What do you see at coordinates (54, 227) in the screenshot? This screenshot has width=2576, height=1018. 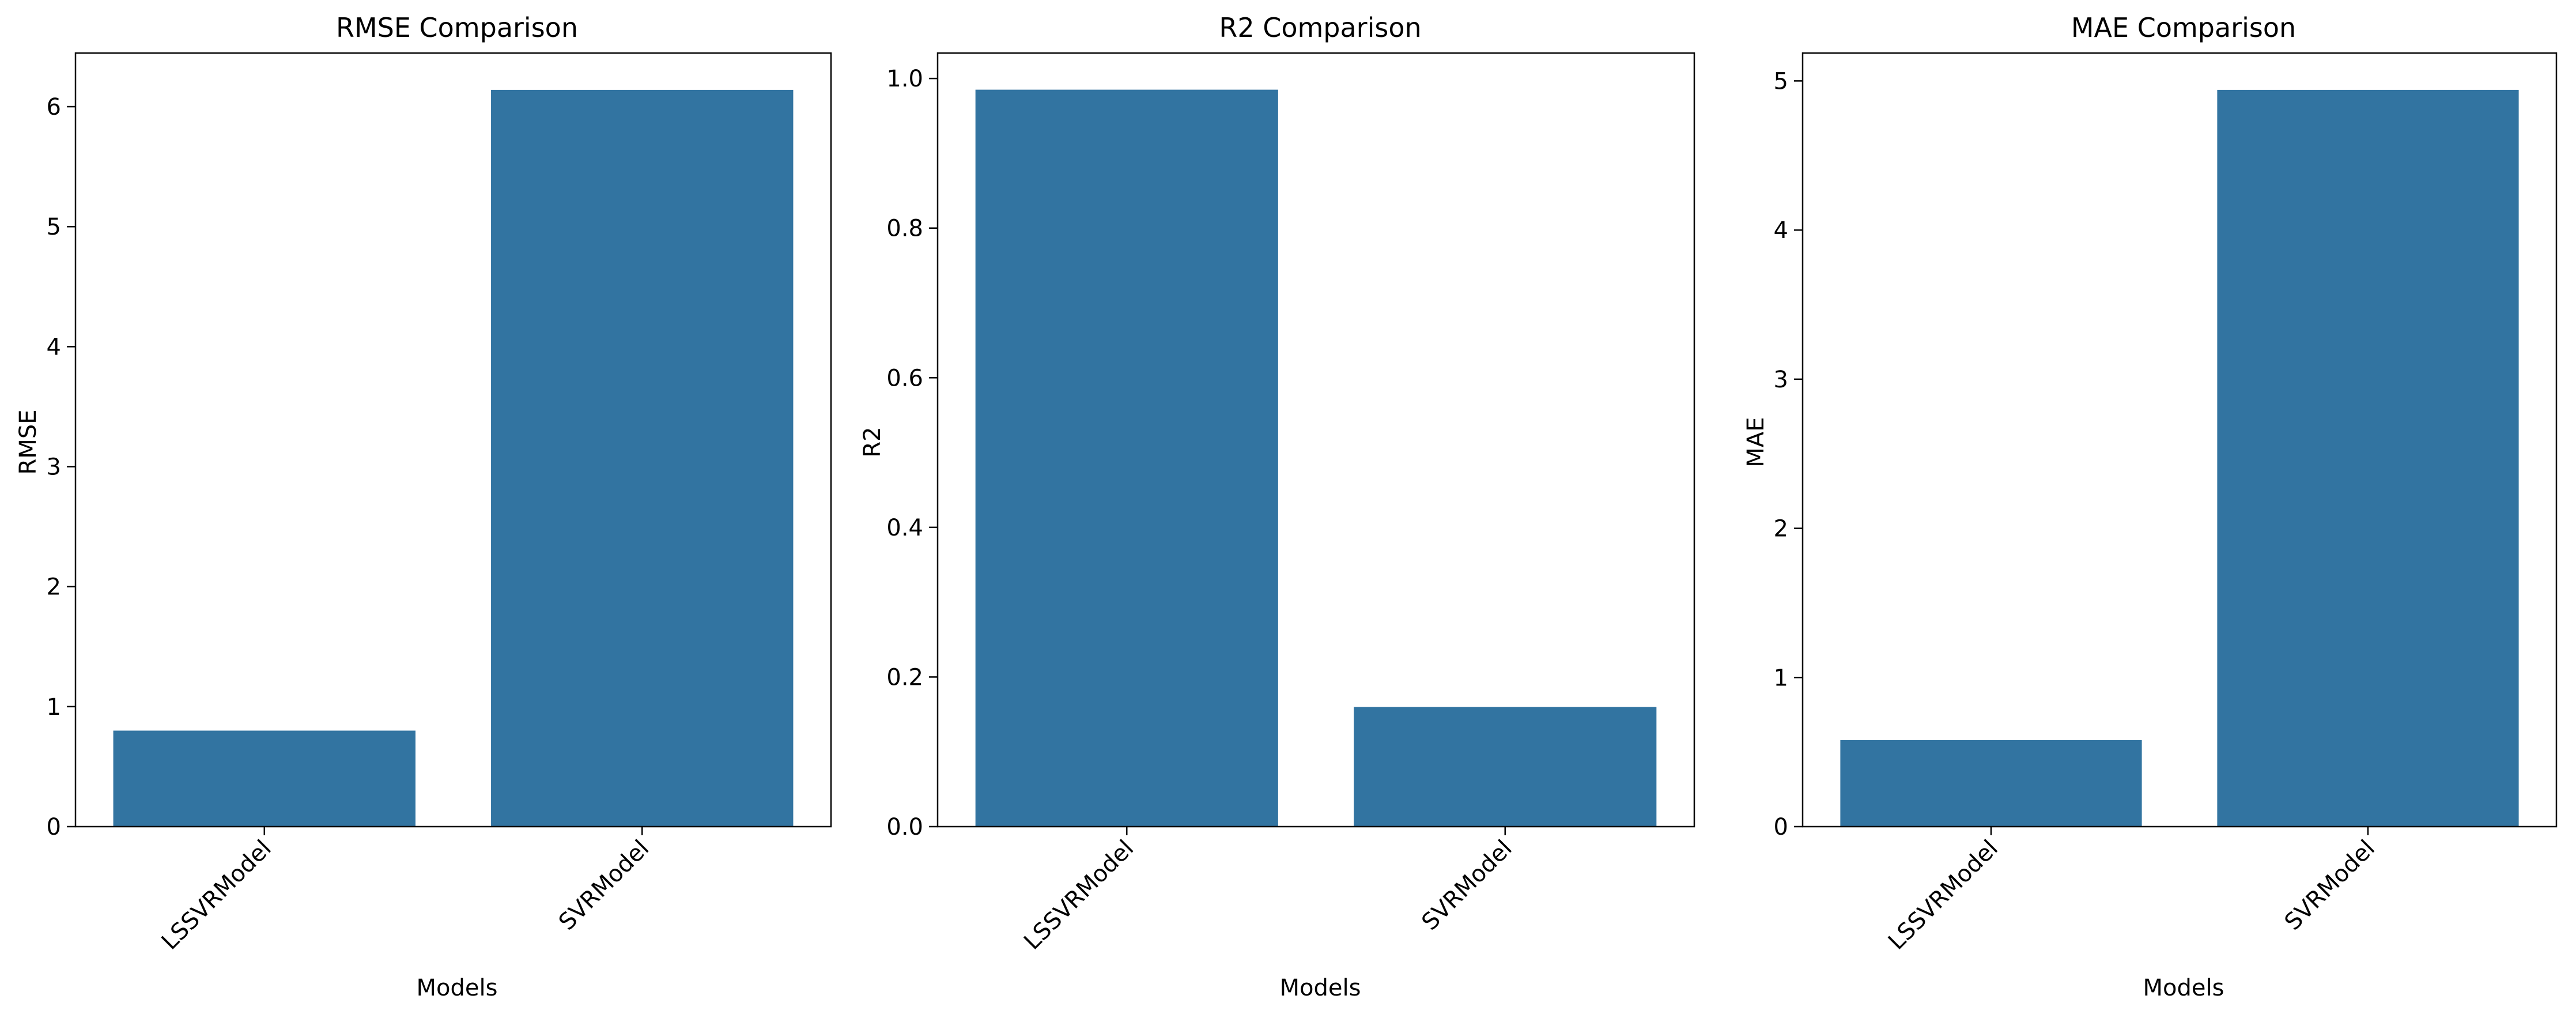 I see `panel-rmse-ytick-5: 5` at bounding box center [54, 227].